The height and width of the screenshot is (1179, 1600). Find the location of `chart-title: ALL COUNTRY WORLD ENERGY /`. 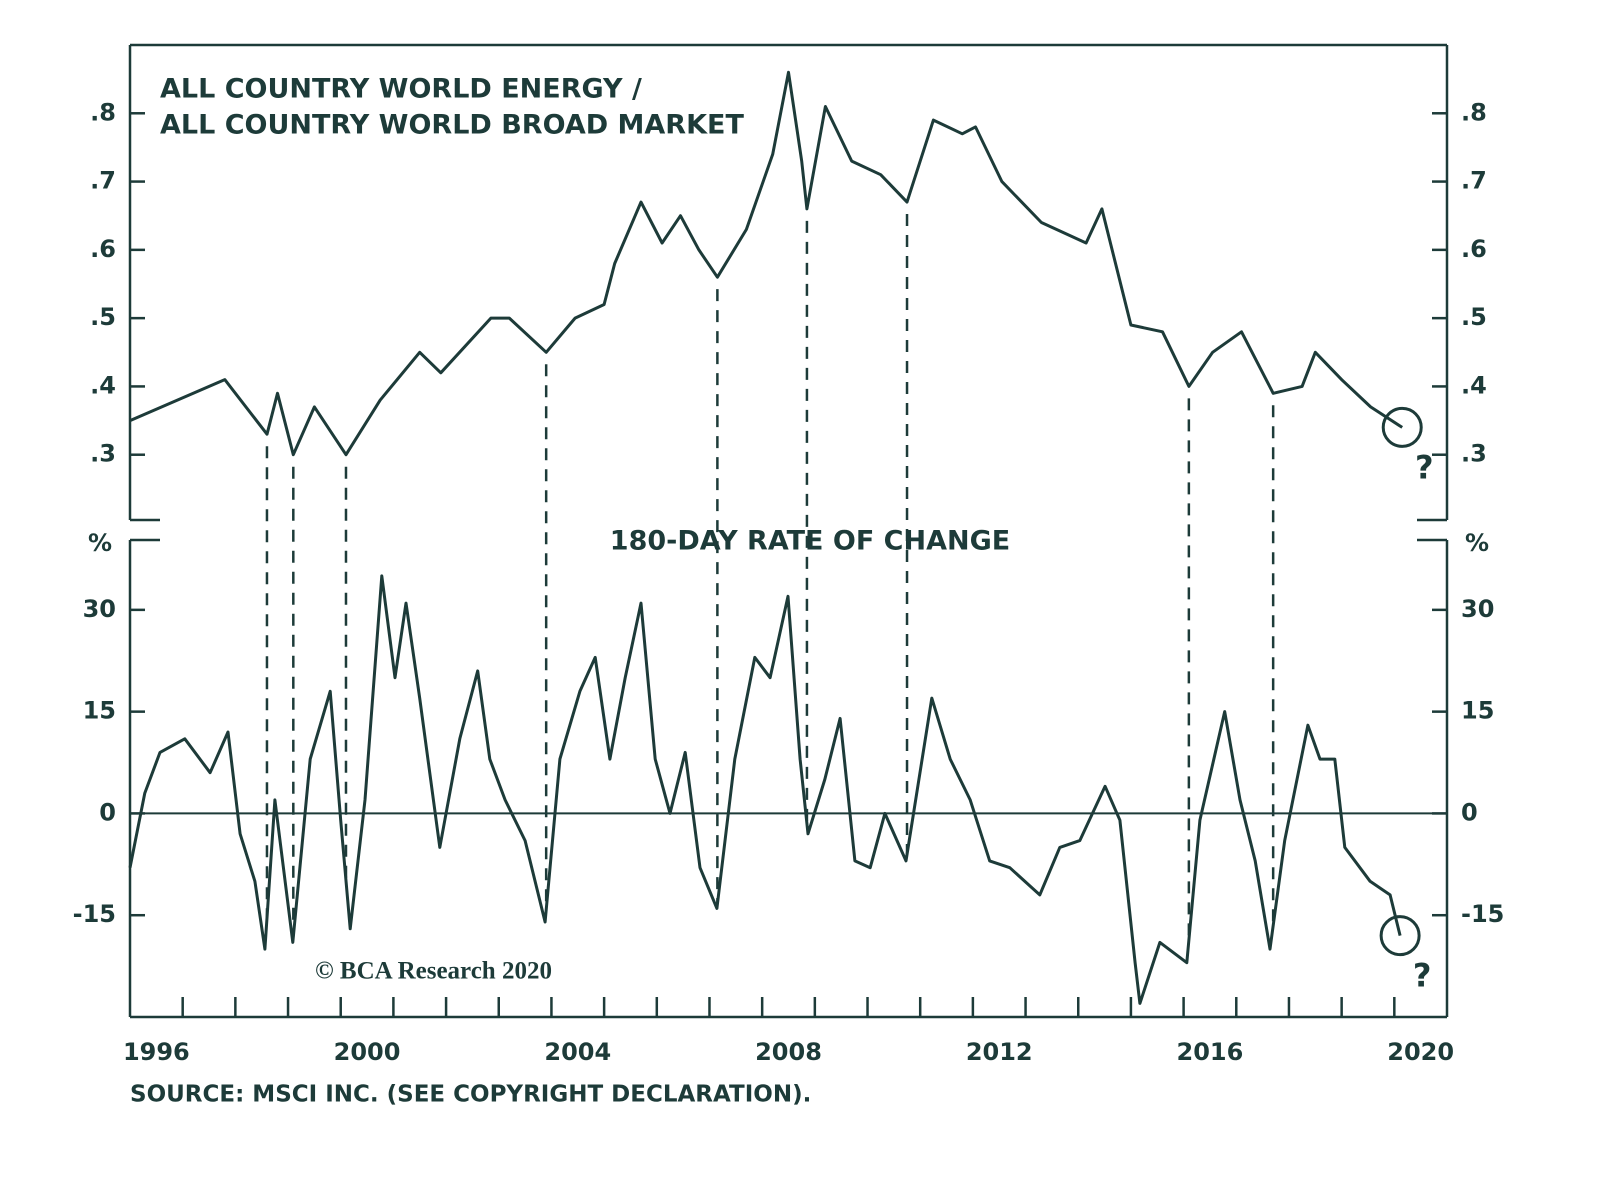

chart-title: ALL COUNTRY WORLD ENERGY / is located at coordinates (401, 89).